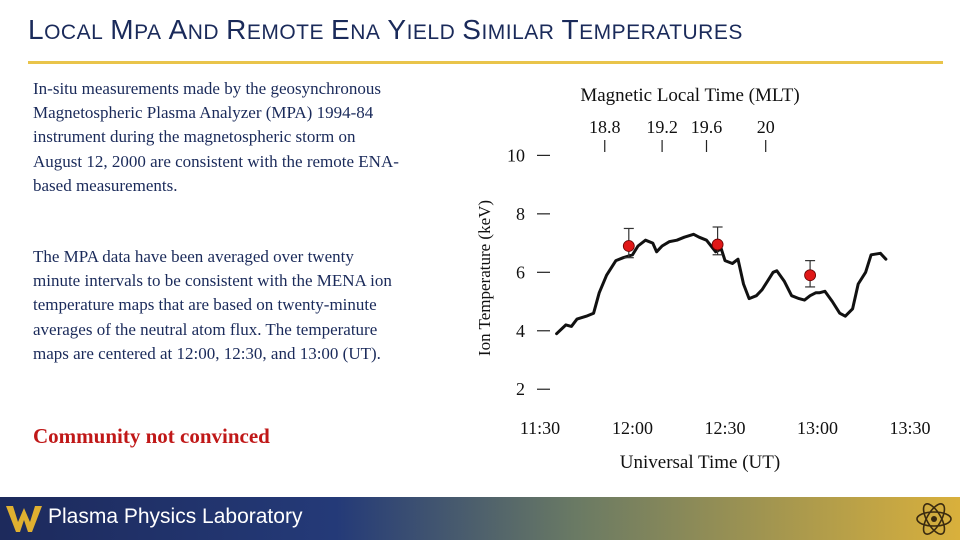 The image size is (960, 540). What do you see at coordinates (485, 62) in the screenshot?
I see `title-underline` at bounding box center [485, 62].